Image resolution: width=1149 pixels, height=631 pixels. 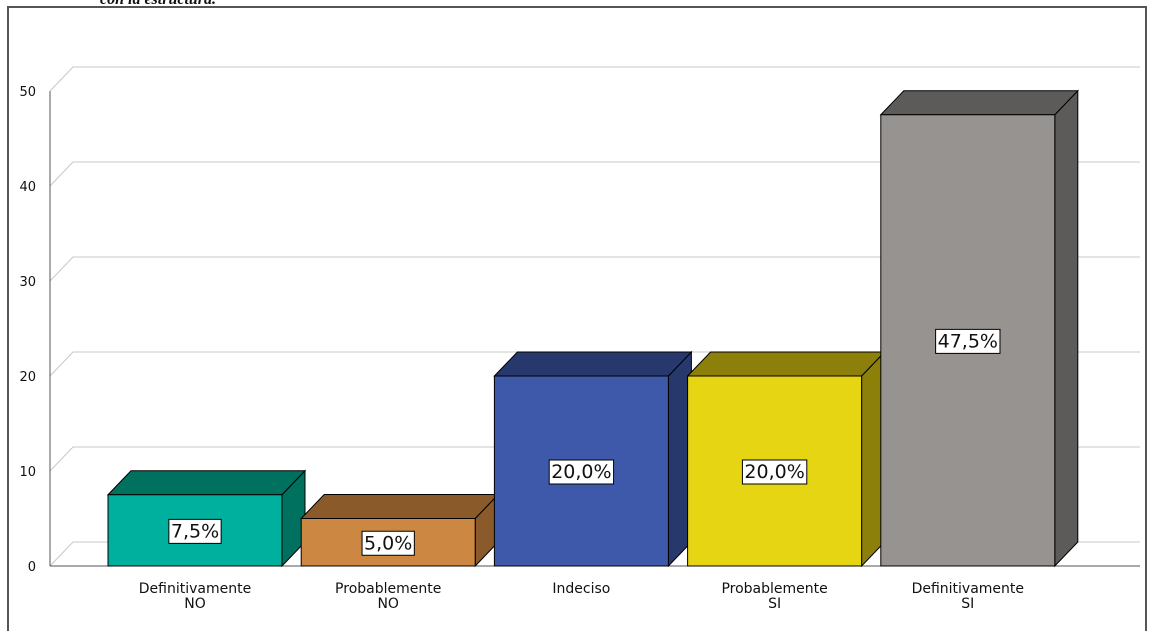 I want to click on x-tick-label: Definitivamente NO, so click(x=195, y=596).